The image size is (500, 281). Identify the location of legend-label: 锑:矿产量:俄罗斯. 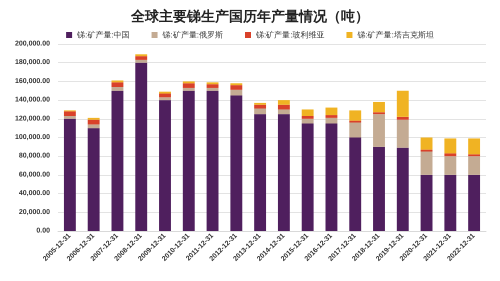
(193, 35).